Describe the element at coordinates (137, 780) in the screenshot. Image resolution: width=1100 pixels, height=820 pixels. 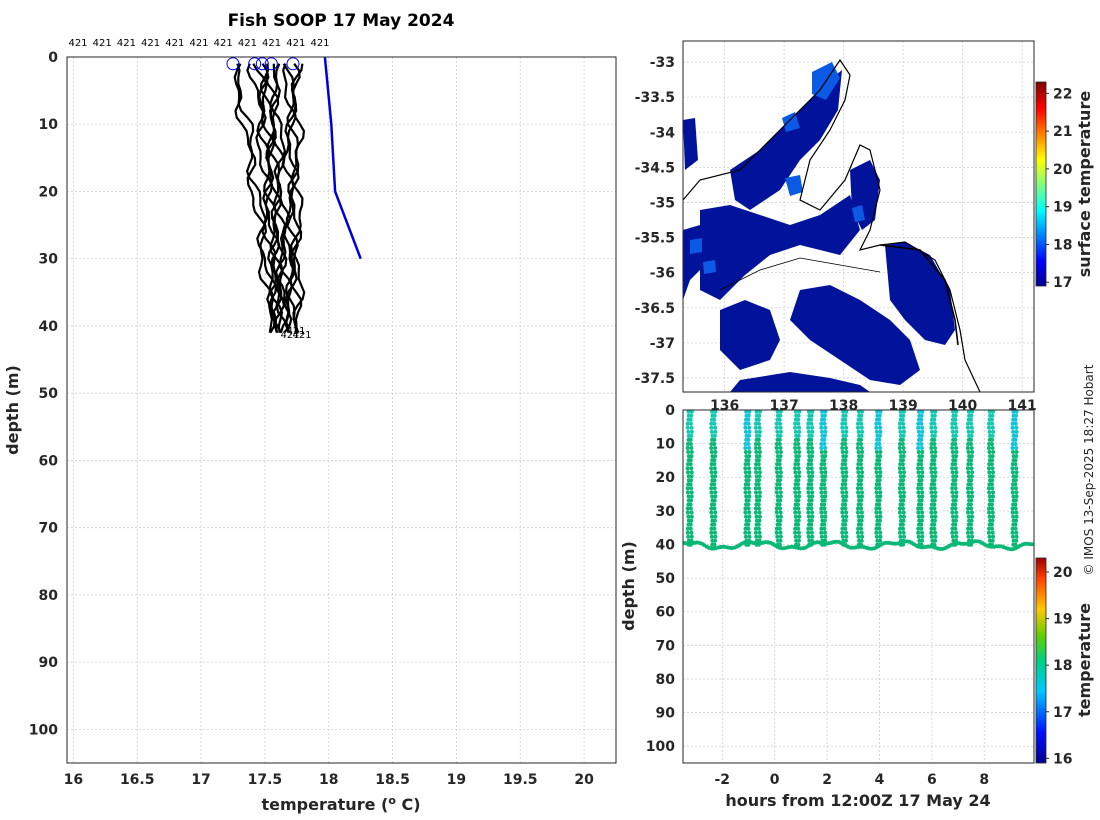
I see `x-tick-label: 16.5` at that location.